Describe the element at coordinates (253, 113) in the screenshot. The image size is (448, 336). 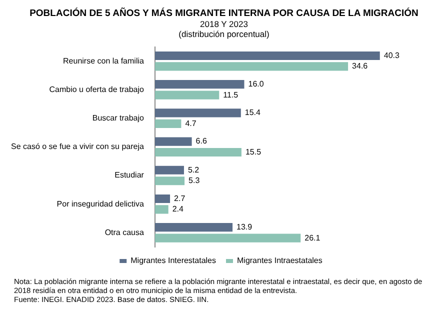
I see `data-label: 15.4` at that location.